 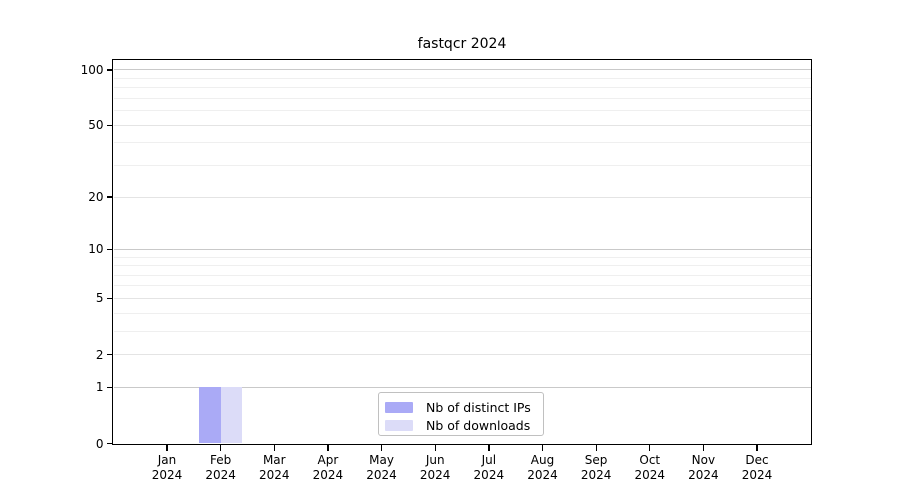 I want to click on x-tick-label: Oct 2024, so click(x=650, y=467).